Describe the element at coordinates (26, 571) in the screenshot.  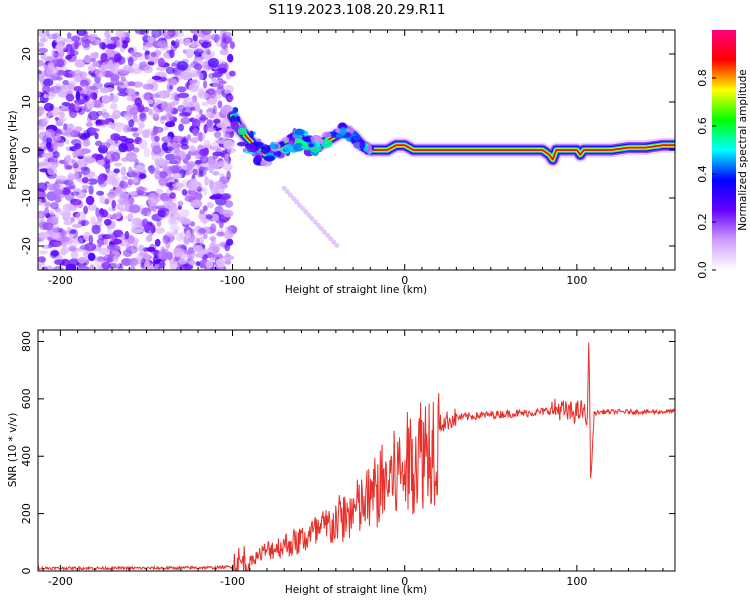
I see `snr-y-tick-label: 0` at that location.